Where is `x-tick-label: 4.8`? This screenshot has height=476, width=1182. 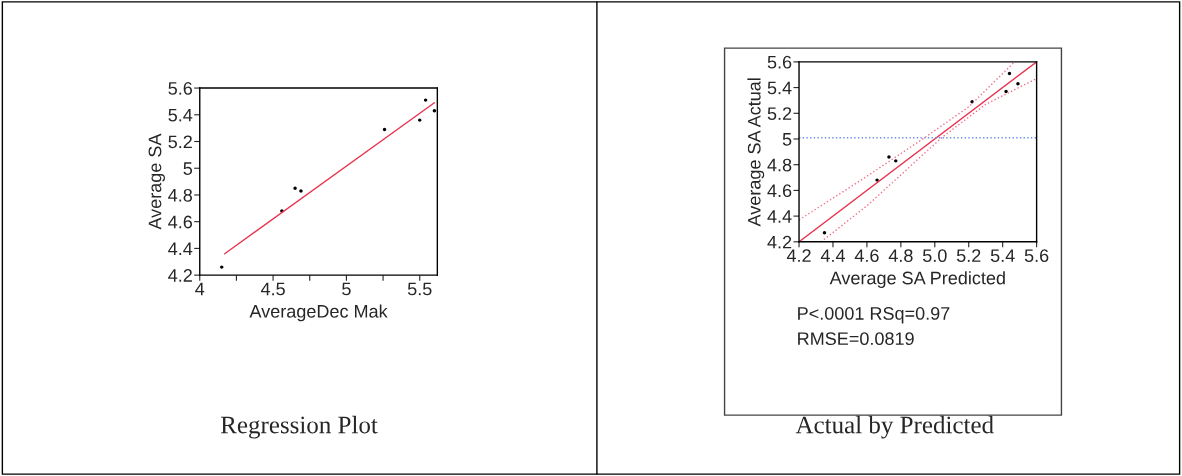
x-tick-label: 4.8 is located at coordinates (900, 256).